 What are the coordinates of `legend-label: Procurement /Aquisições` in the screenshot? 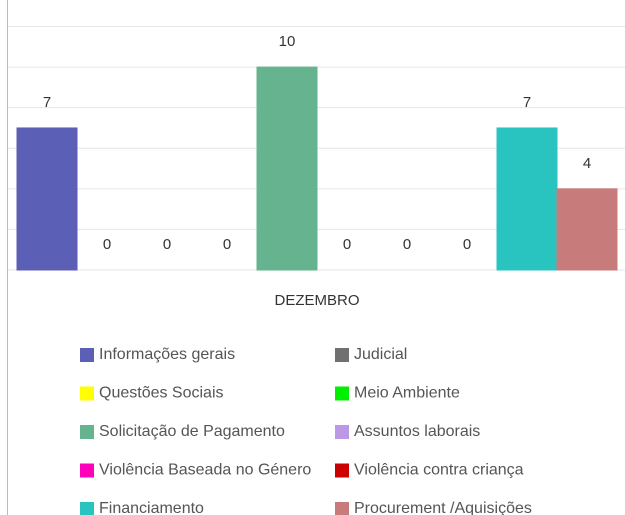 It's located at (443, 507).